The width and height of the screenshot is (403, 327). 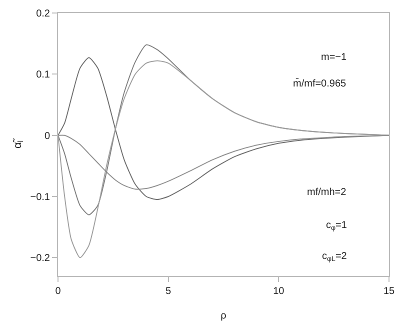 What do you see at coordinates (334, 57) in the screenshot?
I see `annotation: m=−1` at bounding box center [334, 57].